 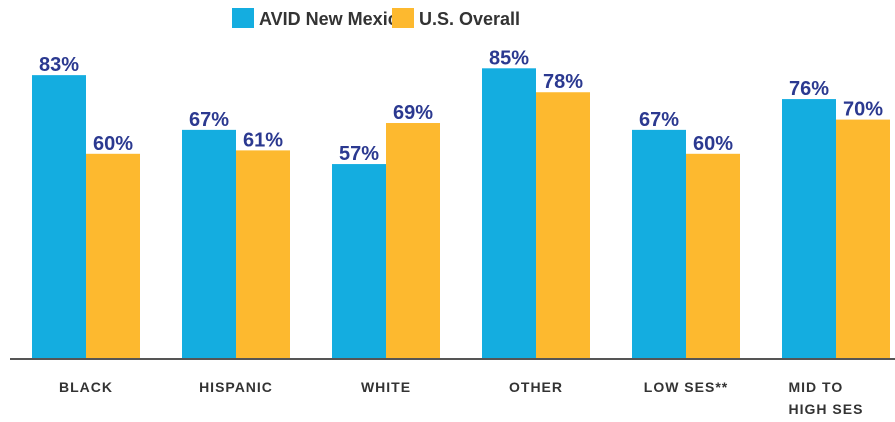 What do you see at coordinates (359, 154) in the screenshot?
I see `data-label: 57%` at bounding box center [359, 154].